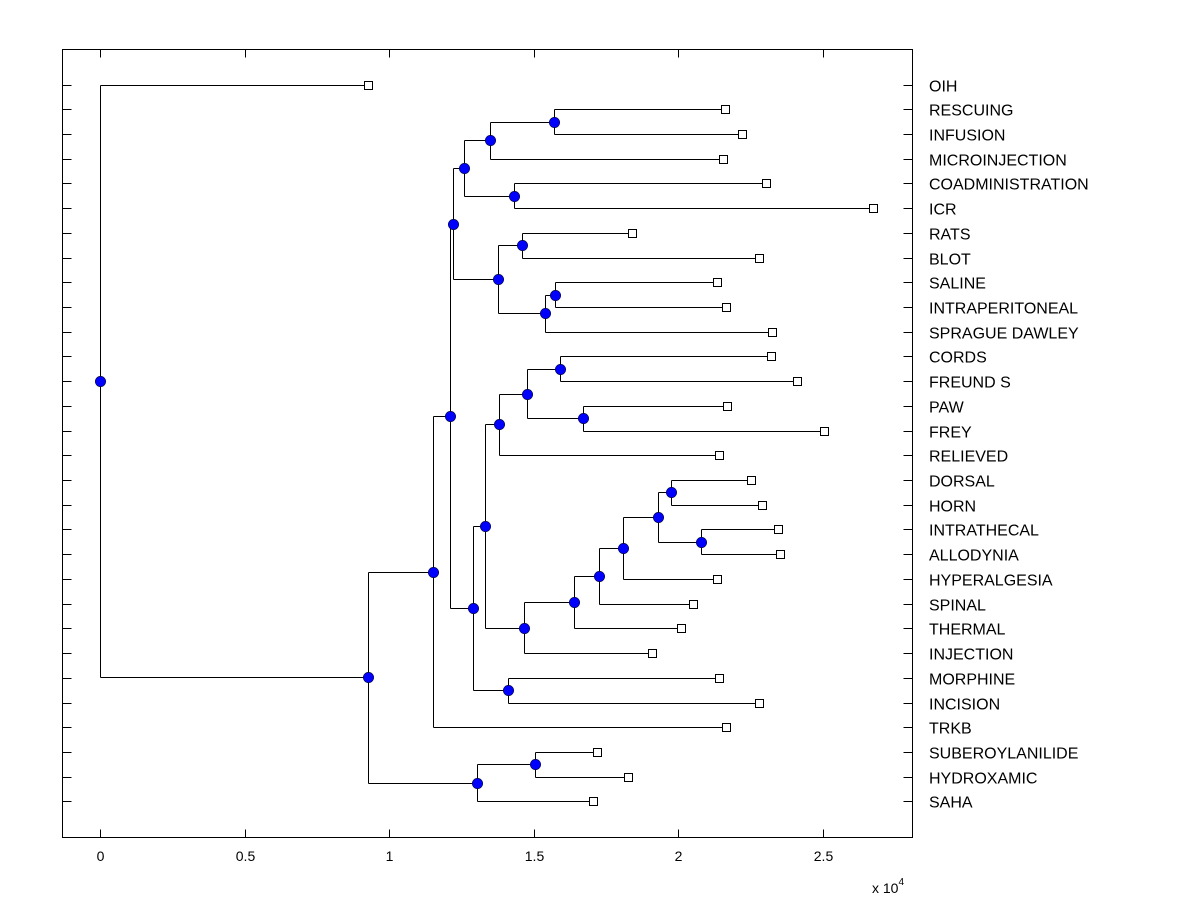 This screenshot has height=900, width=1200. I want to click on leaf-label: BLOT, so click(950, 260).